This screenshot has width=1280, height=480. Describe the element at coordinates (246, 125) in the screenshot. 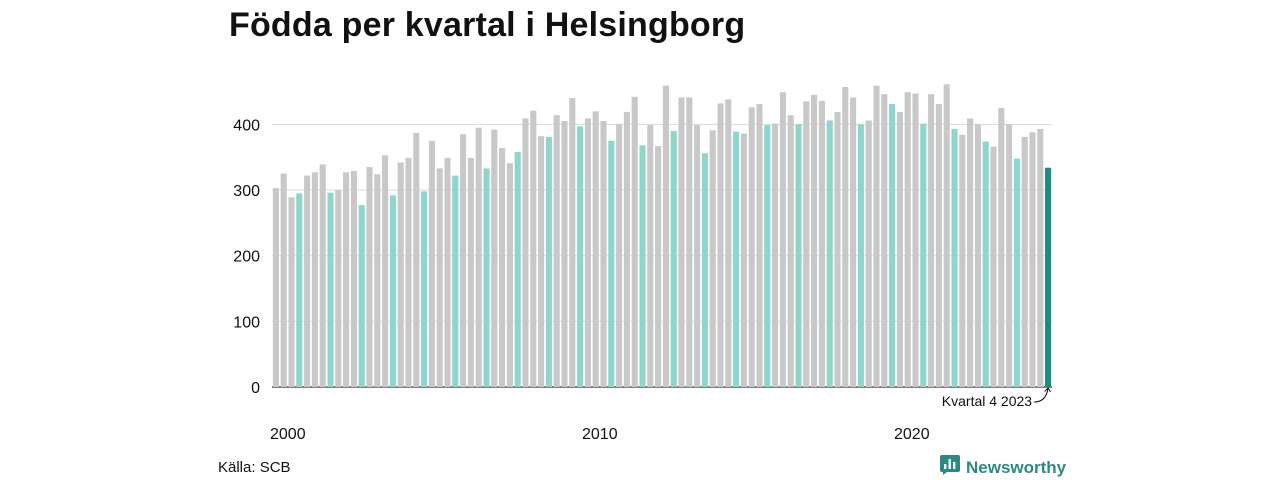

I see `y-tick-label: 400` at that location.